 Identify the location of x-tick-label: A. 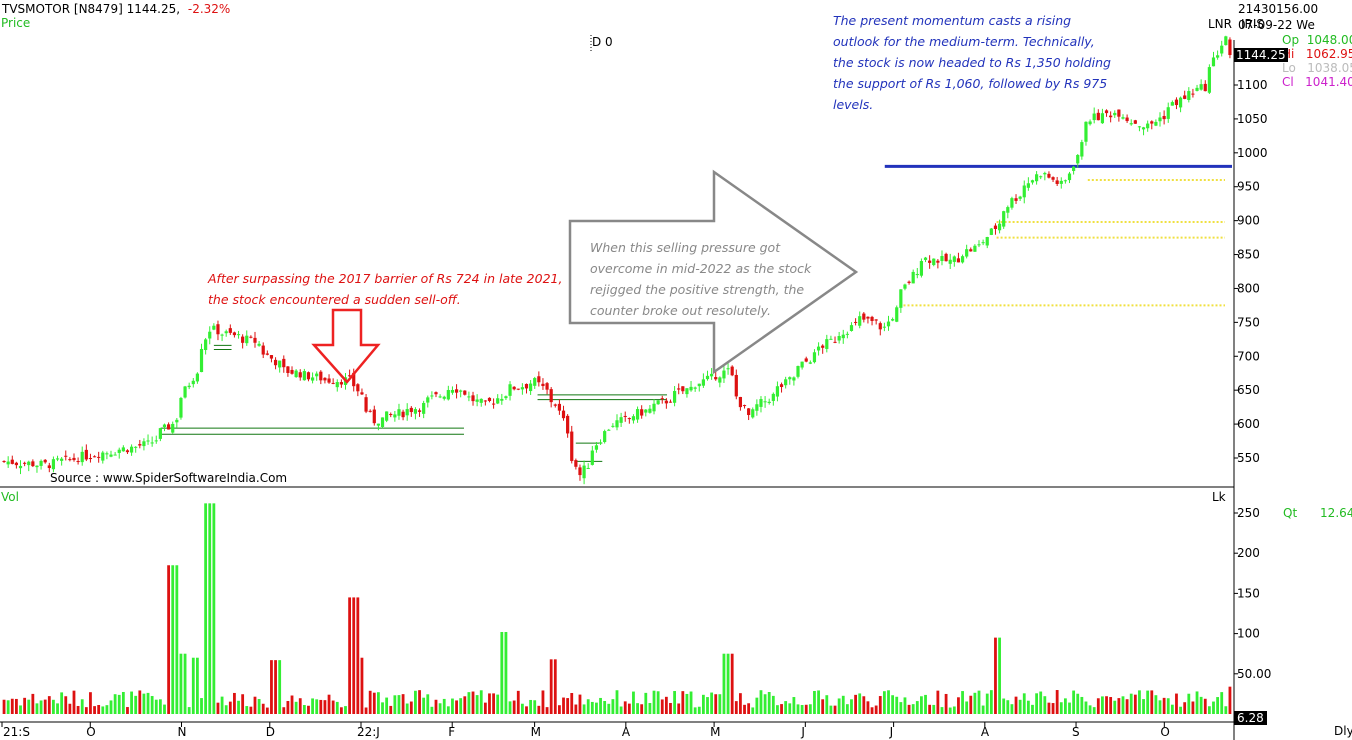
(985, 732).